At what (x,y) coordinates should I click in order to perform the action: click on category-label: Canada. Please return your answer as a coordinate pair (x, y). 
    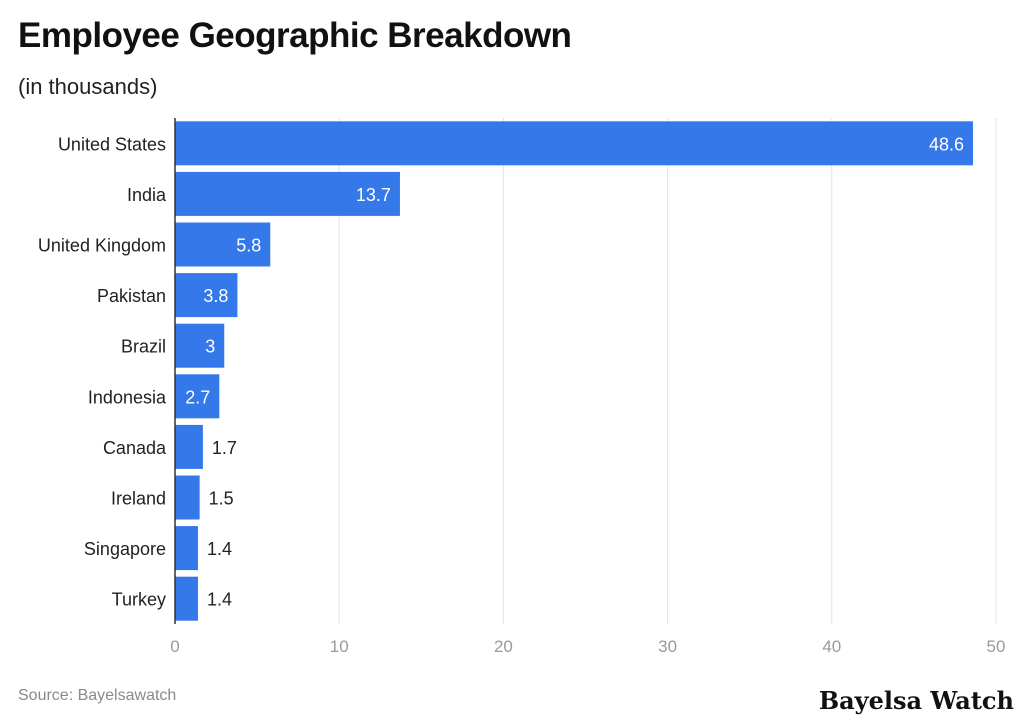
    Looking at the image, I should click on (135, 448).